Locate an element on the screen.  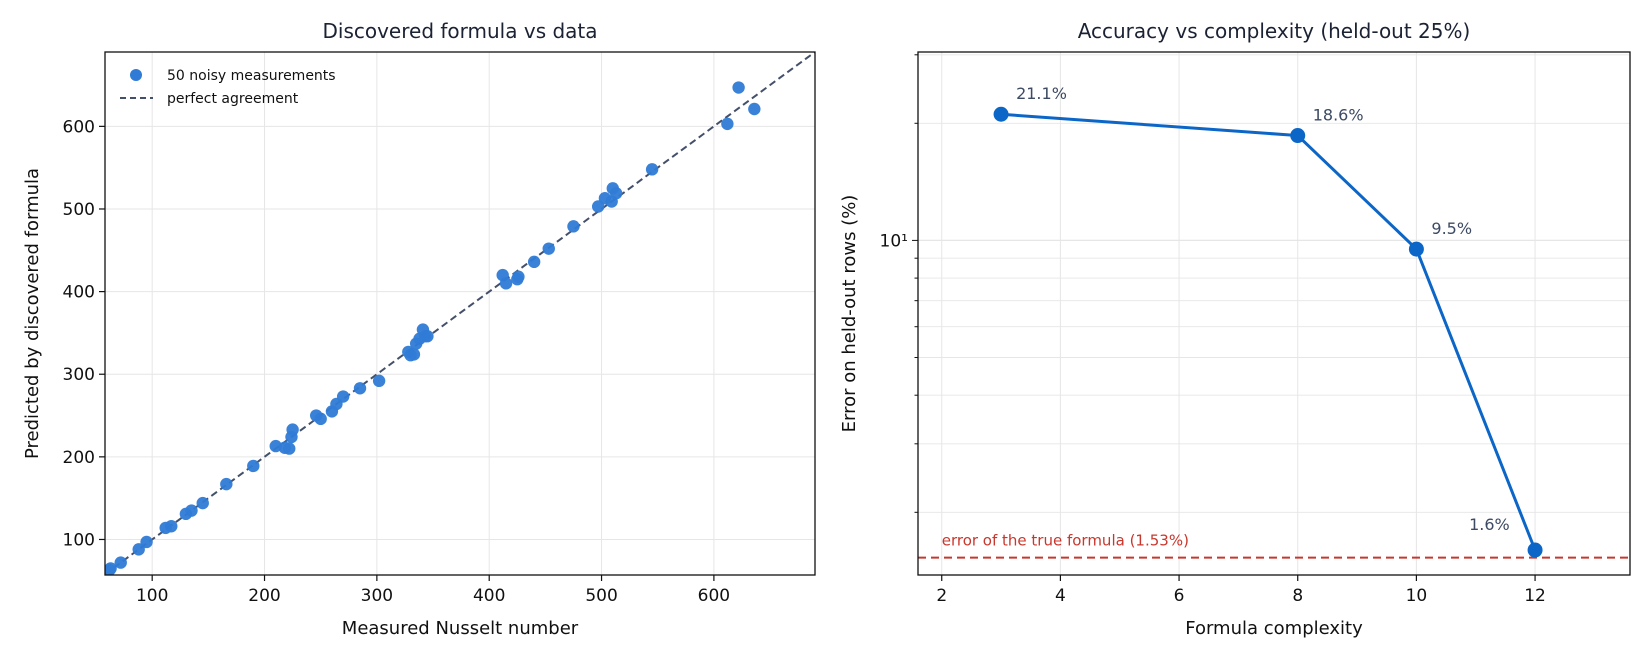
left-x-tick-label: 600 is located at coordinates (714, 596).